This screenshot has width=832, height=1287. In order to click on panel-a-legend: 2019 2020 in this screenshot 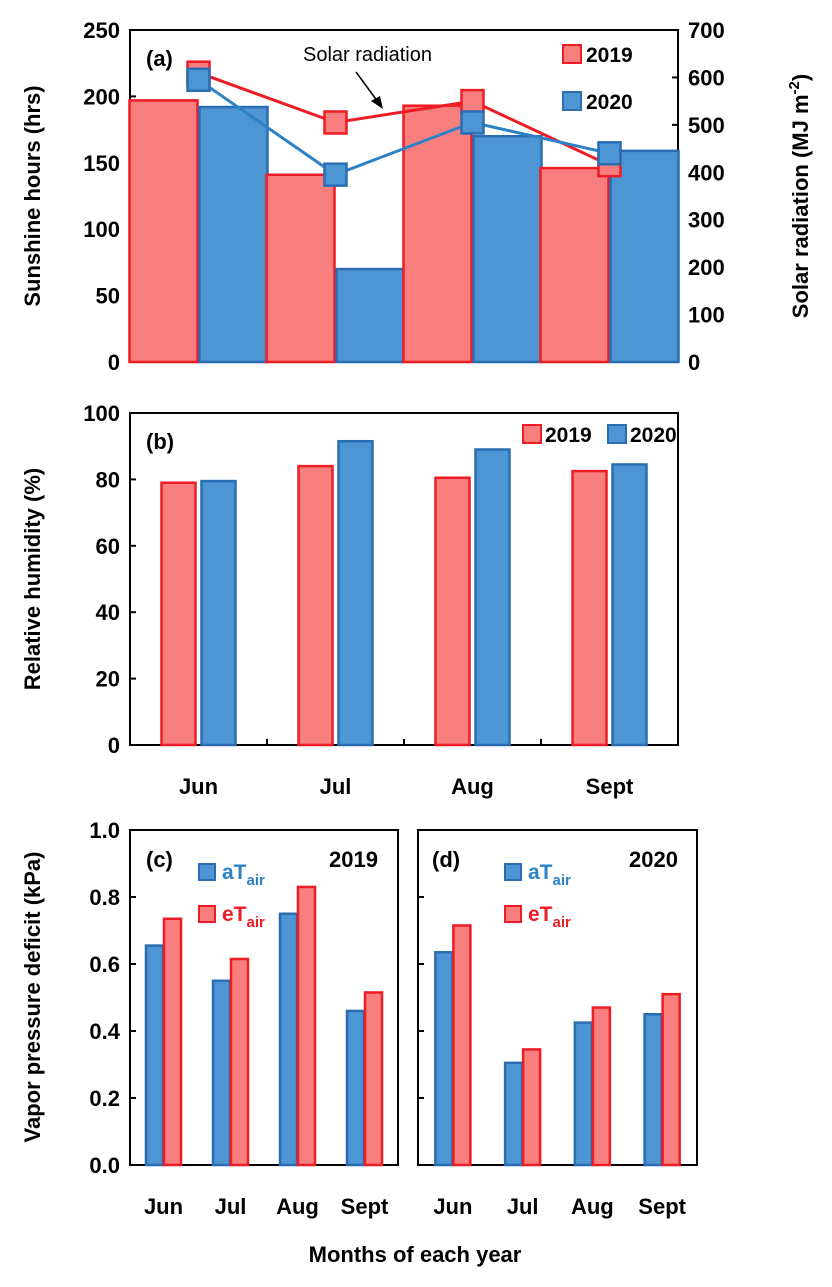, I will do `click(597, 79)`.